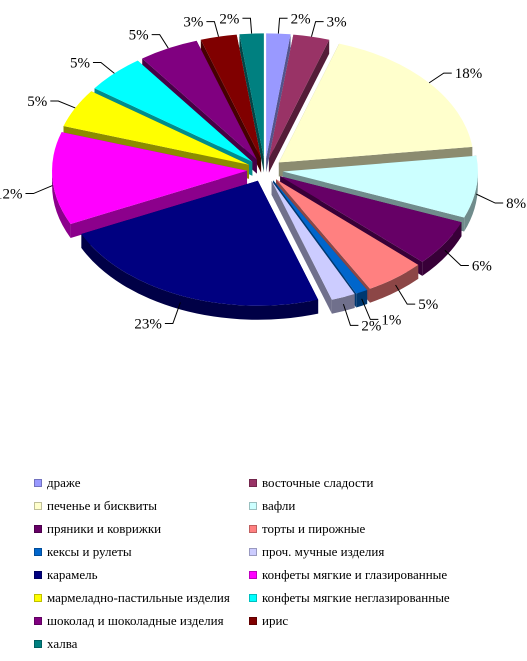 Image resolution: width=527 pixels, height=661 pixels. I want to click on data-label-13: 5%, so click(139, 36).